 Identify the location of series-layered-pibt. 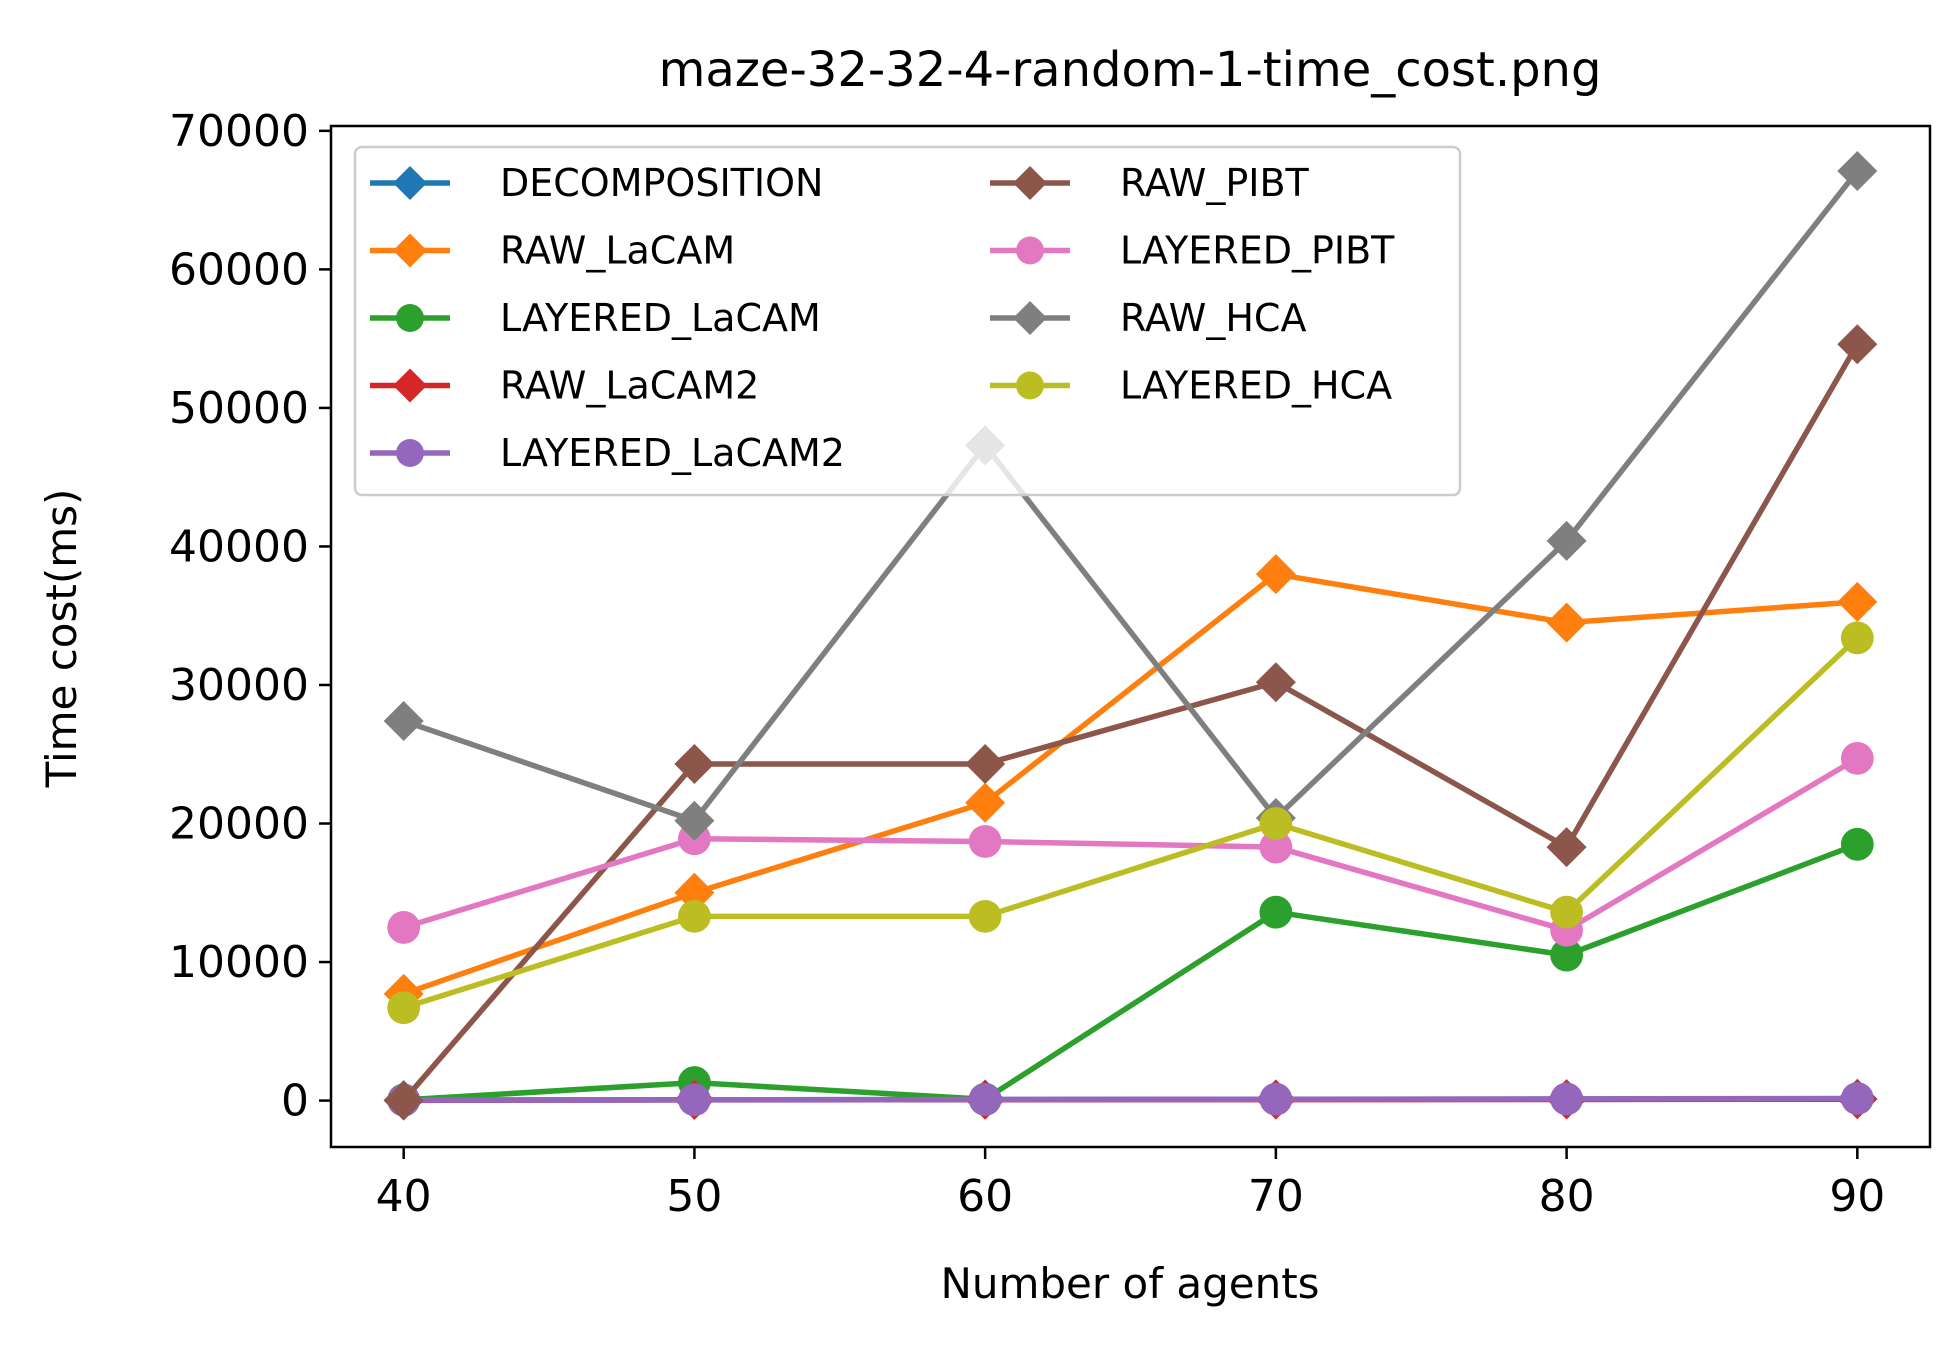
(1130, 844).